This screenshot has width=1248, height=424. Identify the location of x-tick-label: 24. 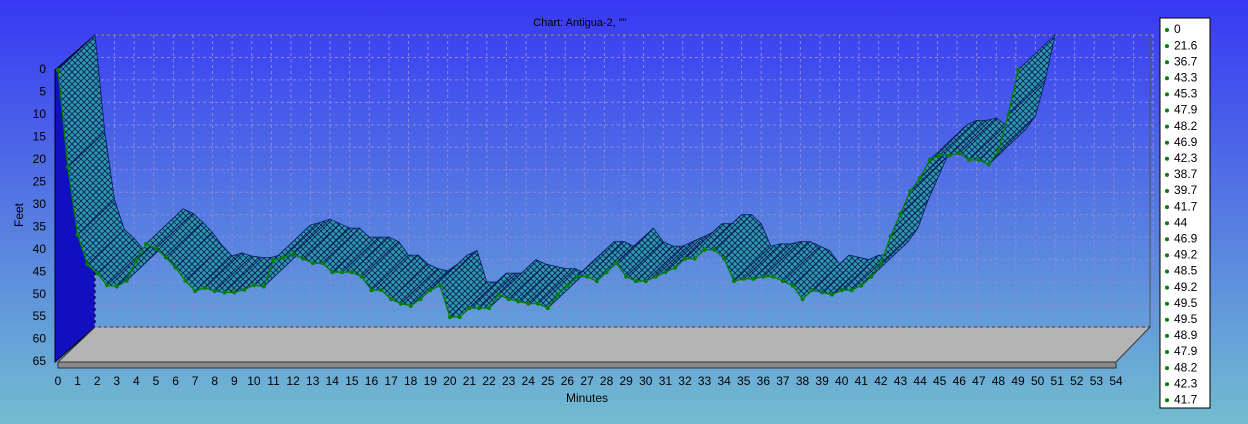
(529, 381).